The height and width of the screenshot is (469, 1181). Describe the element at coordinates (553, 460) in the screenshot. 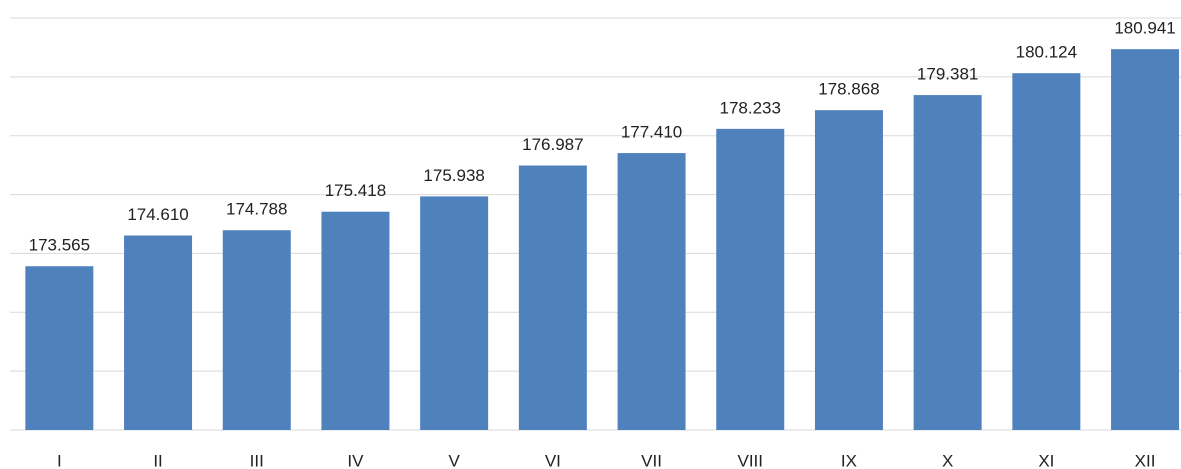

I see `x-tick-label: VI` at that location.